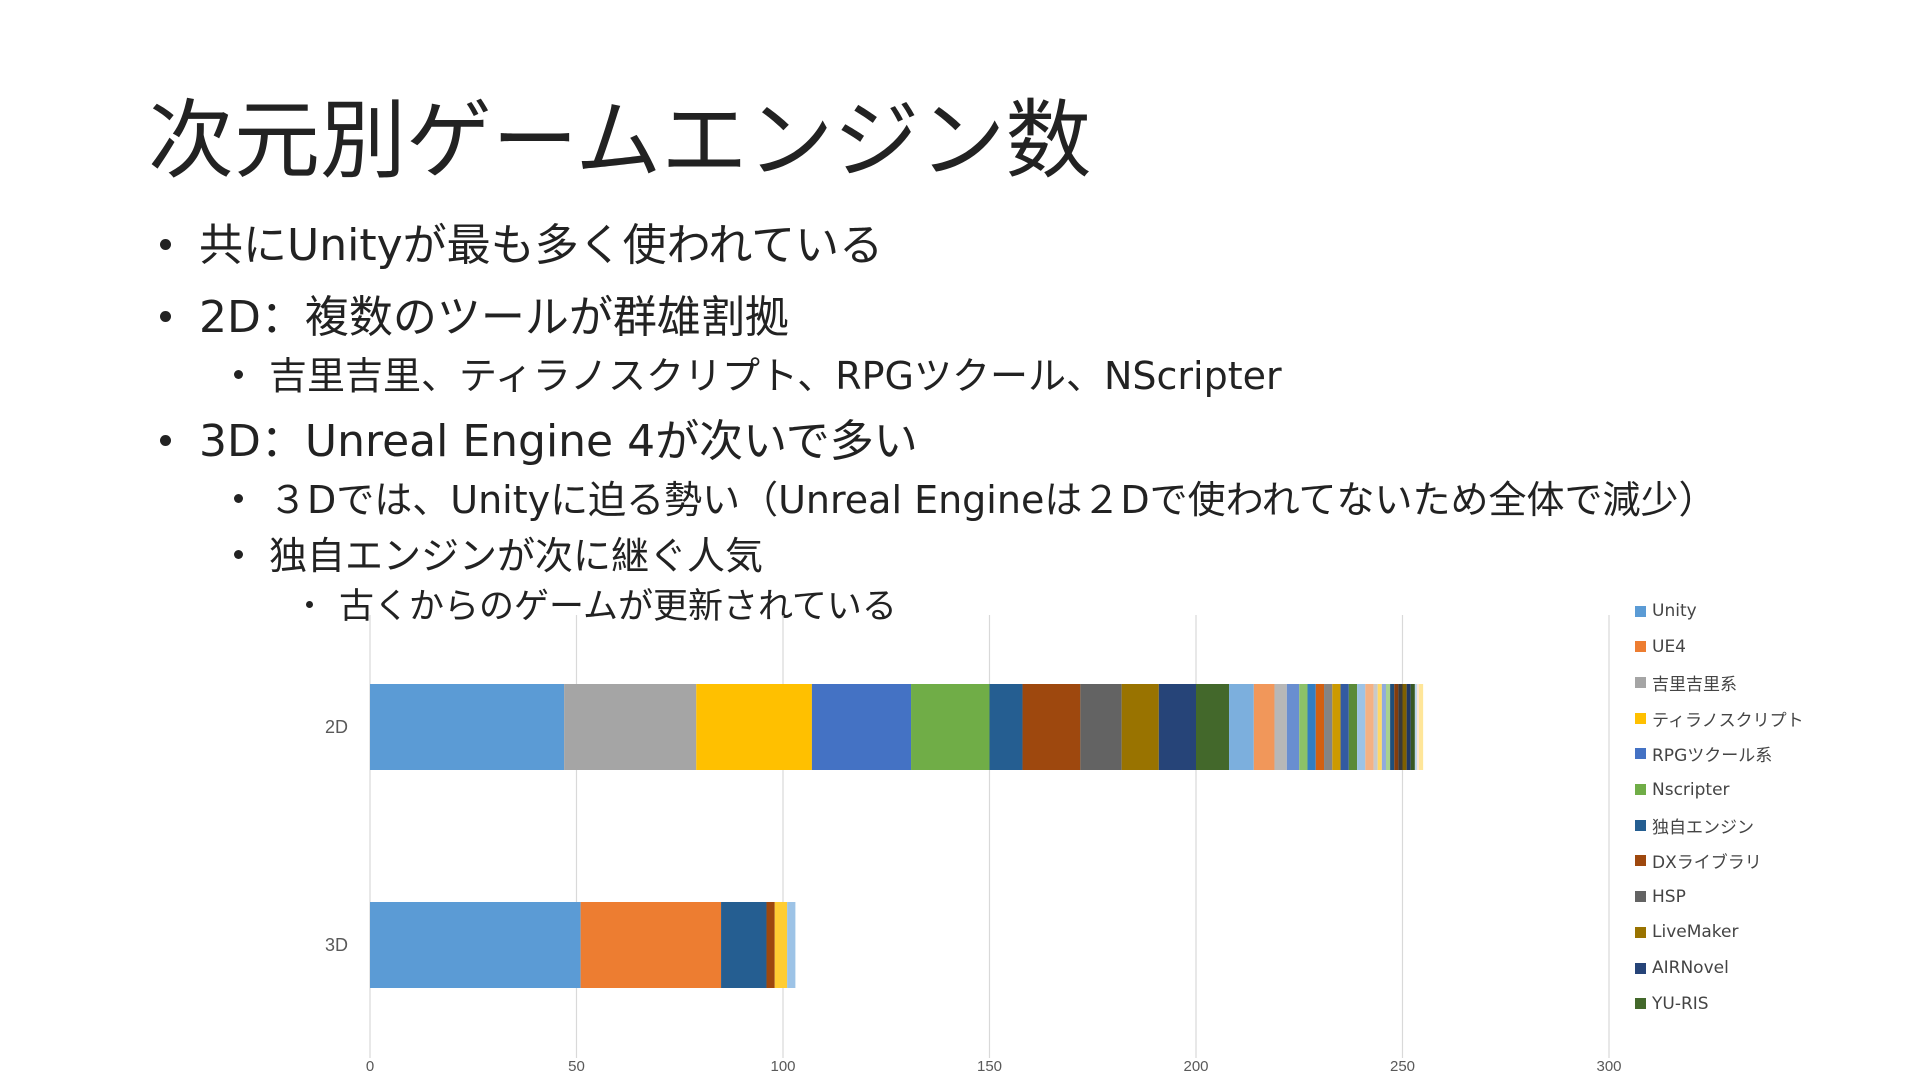 This screenshot has height=1080, width=1920. I want to click on legend-label: AIRNovel, so click(1690, 968).